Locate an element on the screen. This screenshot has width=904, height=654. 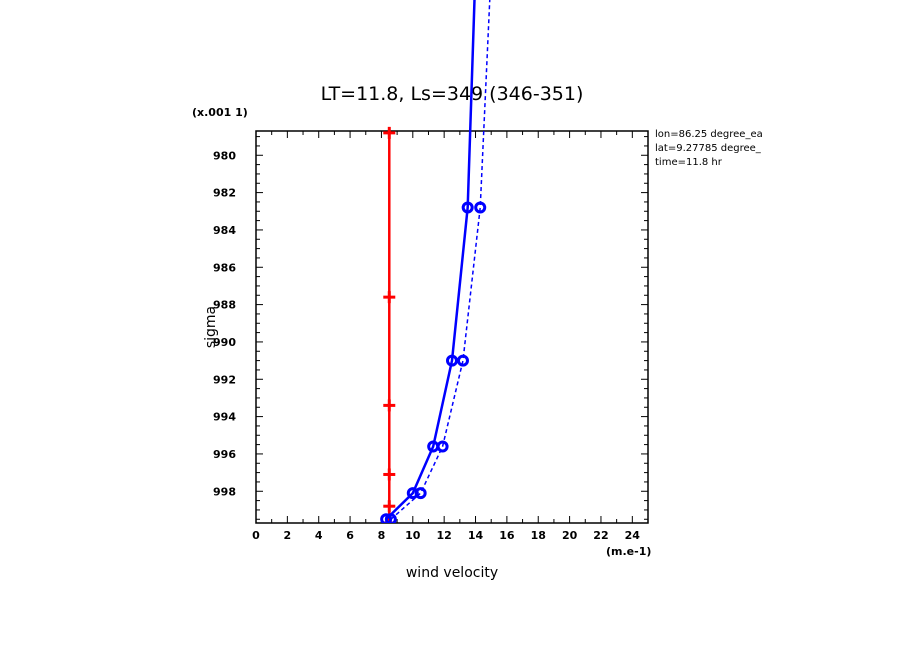
x-tick-label: 14 is located at coordinates (476, 535).